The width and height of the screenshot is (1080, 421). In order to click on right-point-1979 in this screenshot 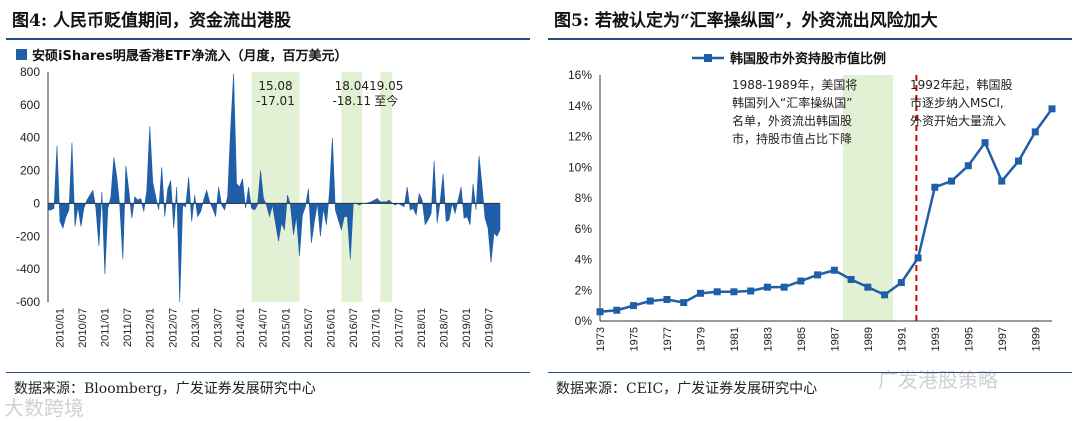, I will do `click(700, 293)`.